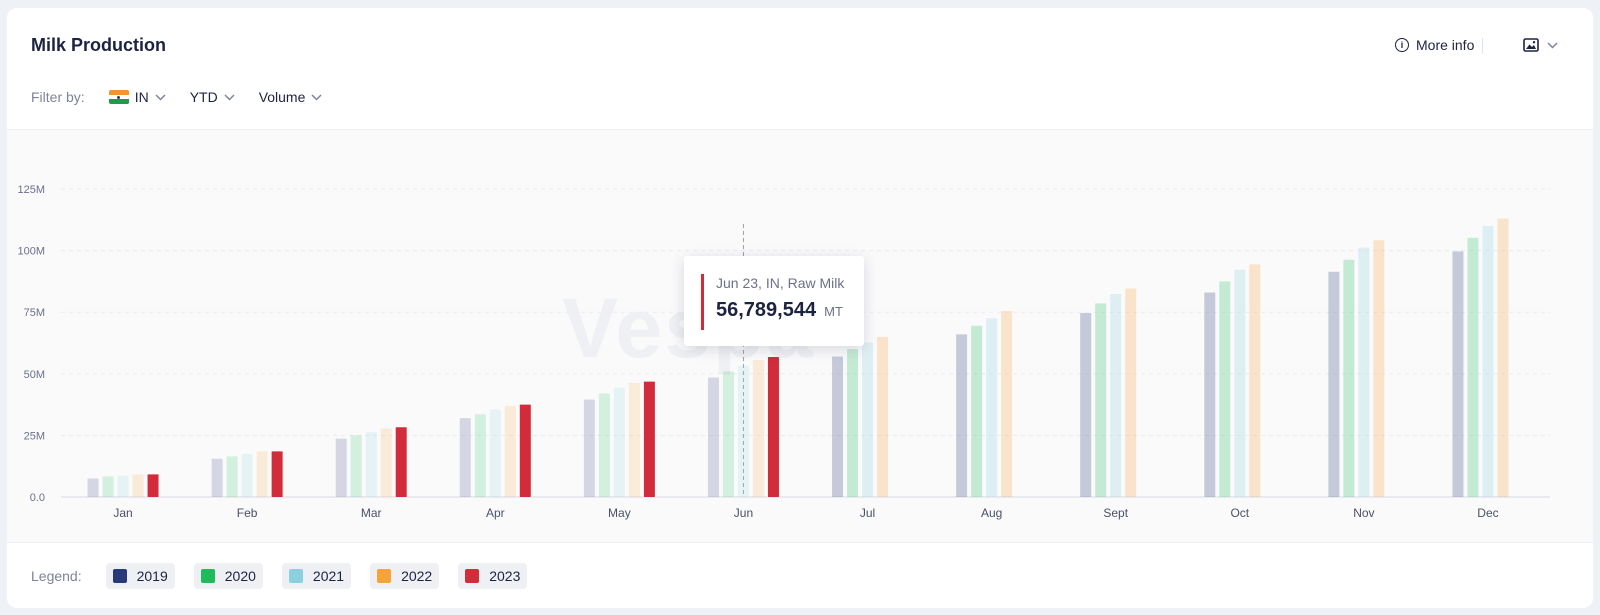  What do you see at coordinates (1239, 513) in the screenshot?
I see `x-tick-label: Oct` at bounding box center [1239, 513].